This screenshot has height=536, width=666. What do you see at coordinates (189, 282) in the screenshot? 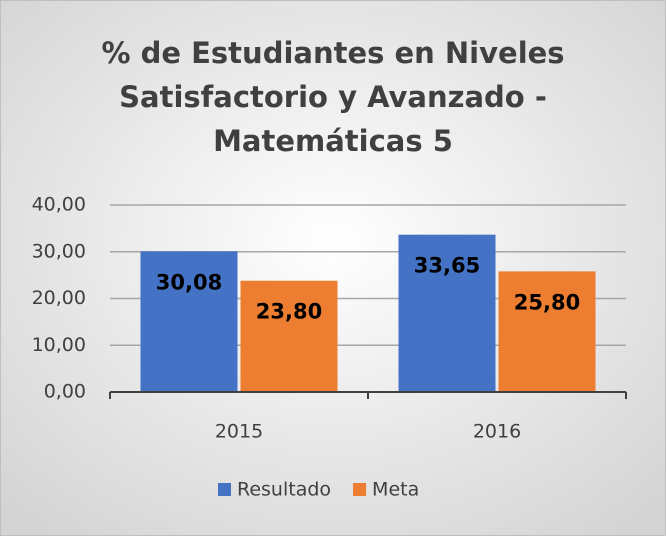
I see `data-label: 30,08` at bounding box center [189, 282].